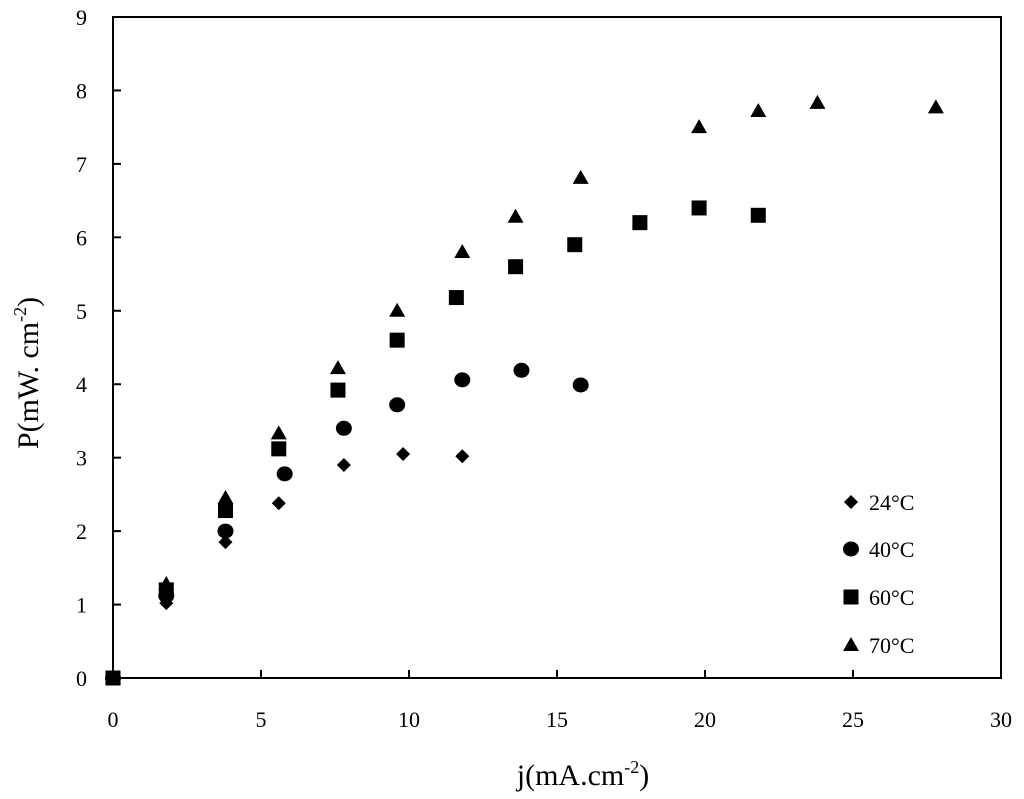 This screenshot has width=1024, height=799. Describe the element at coordinates (560, 701) in the screenshot. I see `x-axis-ticks: 0 5 10 15 20 25 30` at that location.